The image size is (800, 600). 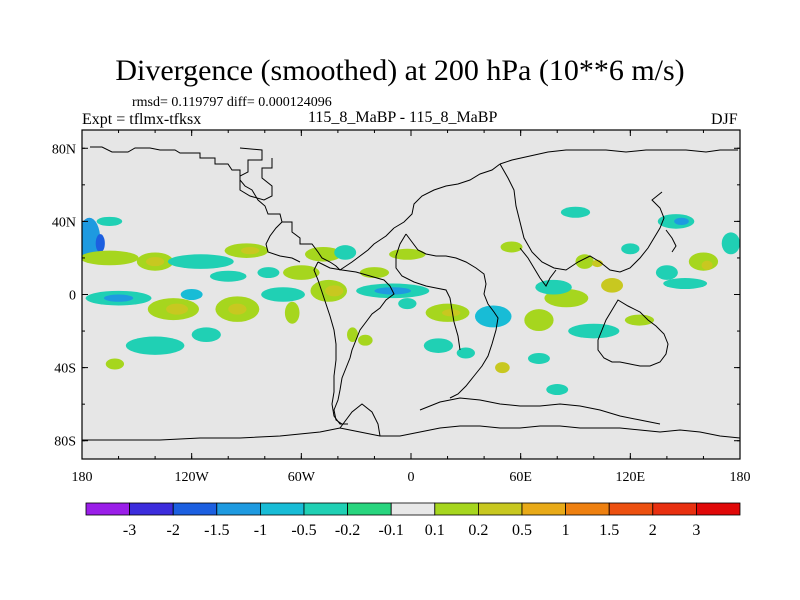 What do you see at coordinates (609, 530) in the screenshot?
I see `colorbar-label: 1.5` at bounding box center [609, 530].